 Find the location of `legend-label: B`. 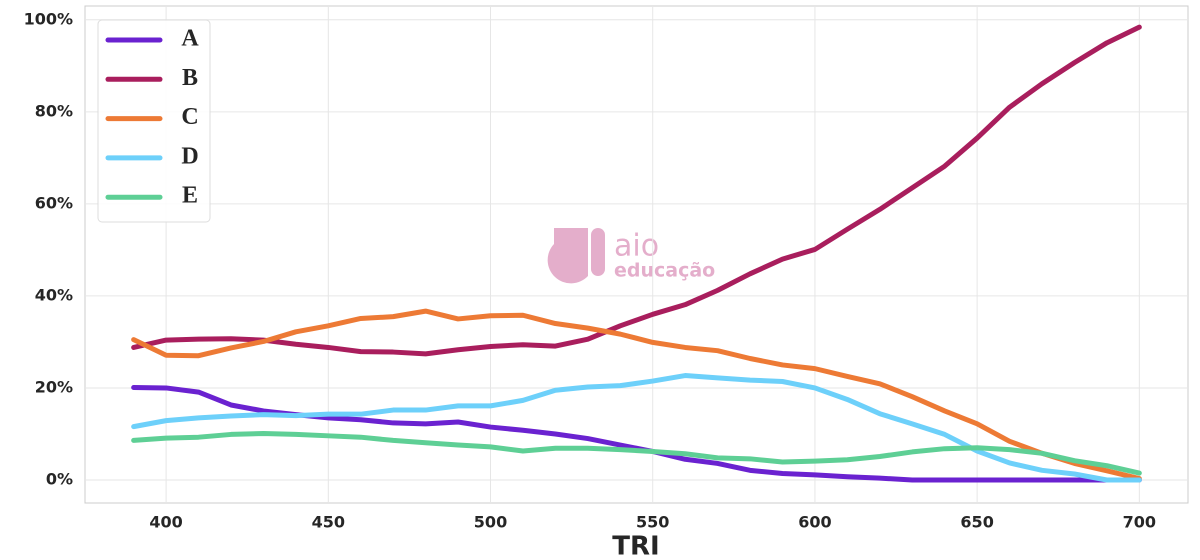

legend-label: B is located at coordinates (190, 78).